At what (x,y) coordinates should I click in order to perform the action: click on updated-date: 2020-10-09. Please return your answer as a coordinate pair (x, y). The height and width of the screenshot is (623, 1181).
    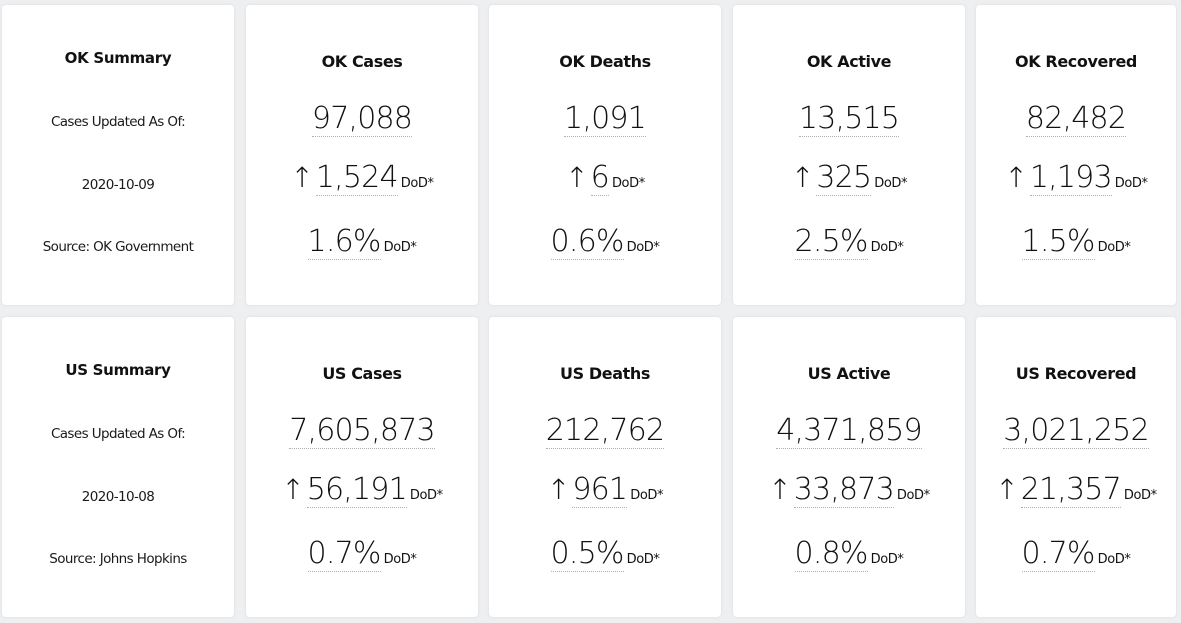
    Looking at the image, I should click on (118, 185).